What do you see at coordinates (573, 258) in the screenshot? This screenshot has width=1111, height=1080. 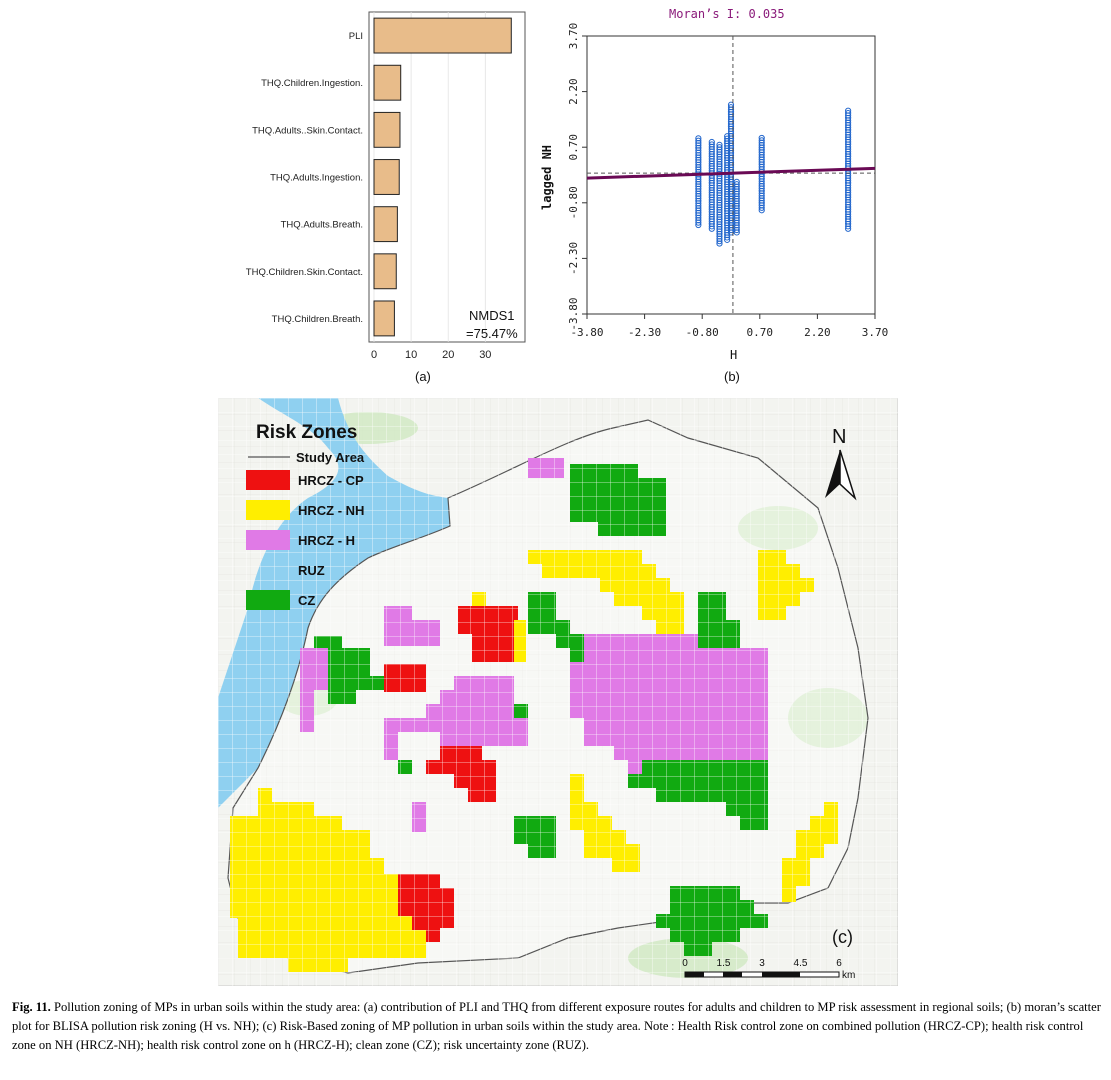 I see `chart-b-ytick-label: -2.30` at bounding box center [573, 258].